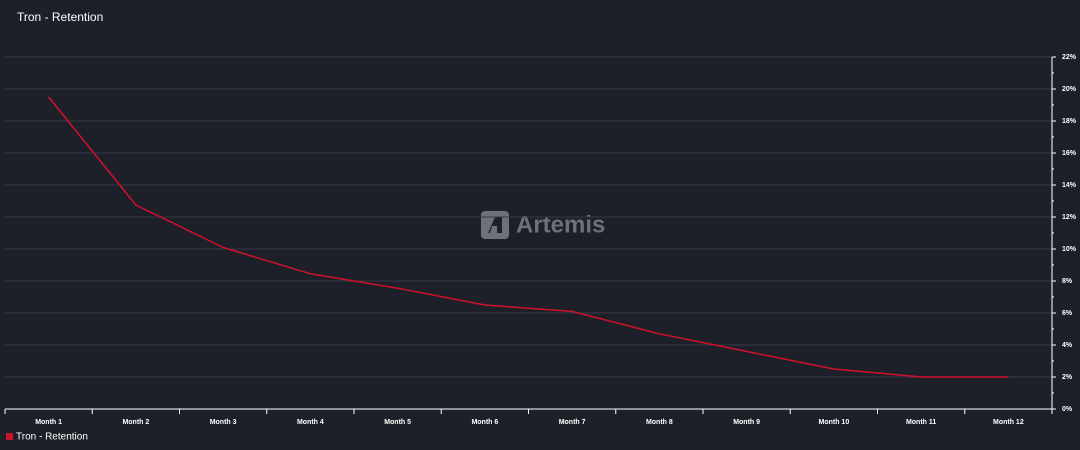  Describe the element at coordinates (1067, 377) in the screenshot. I see `y-tick-label: 2%` at that location.